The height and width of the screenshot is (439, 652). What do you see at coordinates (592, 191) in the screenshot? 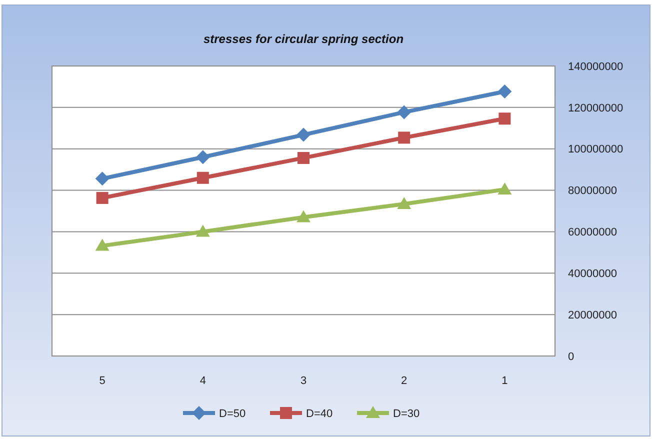
I see `y-tick-label: 80000000` at bounding box center [592, 191].